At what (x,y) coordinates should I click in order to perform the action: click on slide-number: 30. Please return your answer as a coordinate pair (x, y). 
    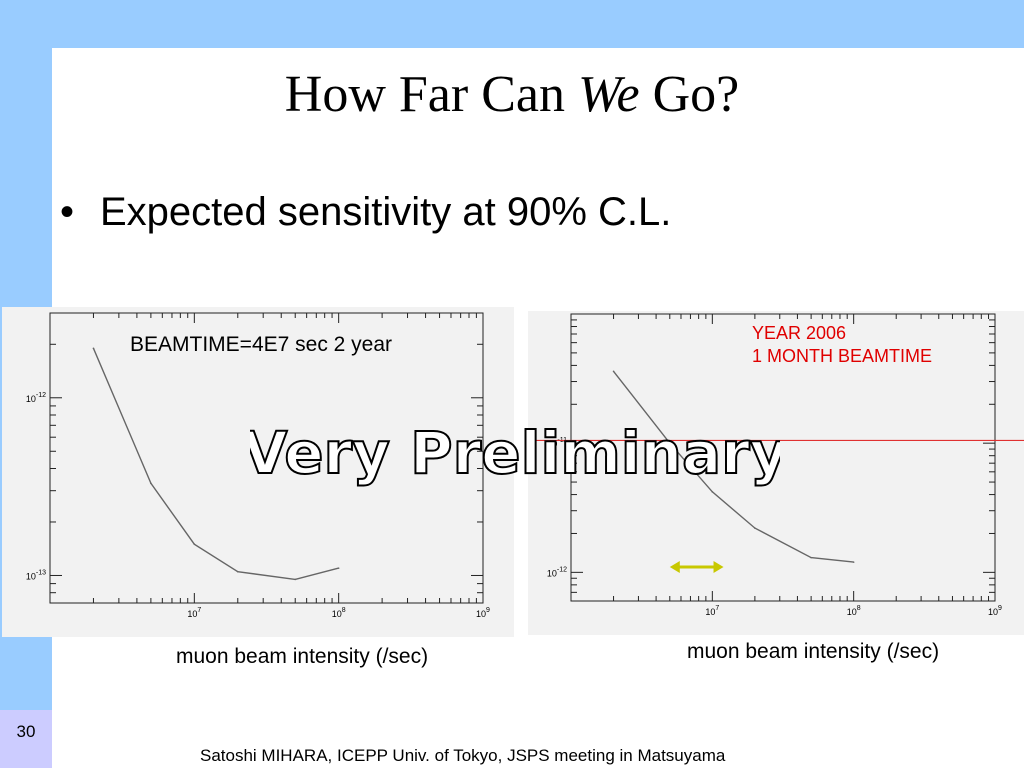
    Looking at the image, I should click on (26, 731).